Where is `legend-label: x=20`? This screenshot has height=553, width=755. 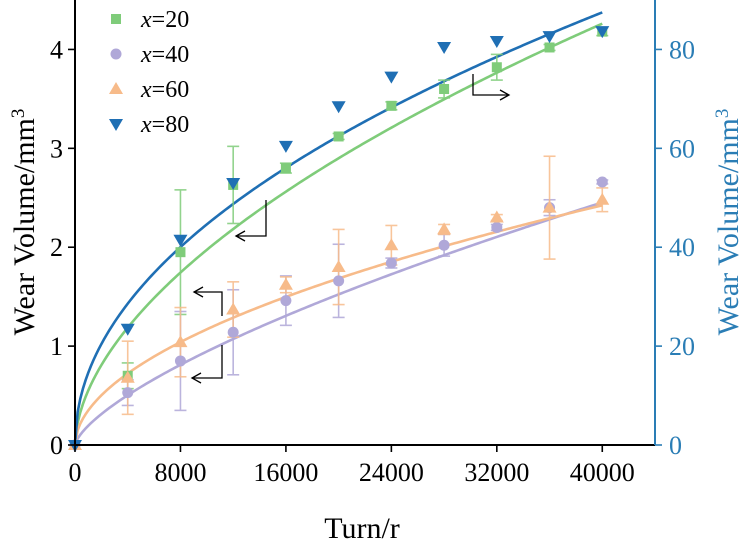
legend-label: x=20 is located at coordinates (164, 20).